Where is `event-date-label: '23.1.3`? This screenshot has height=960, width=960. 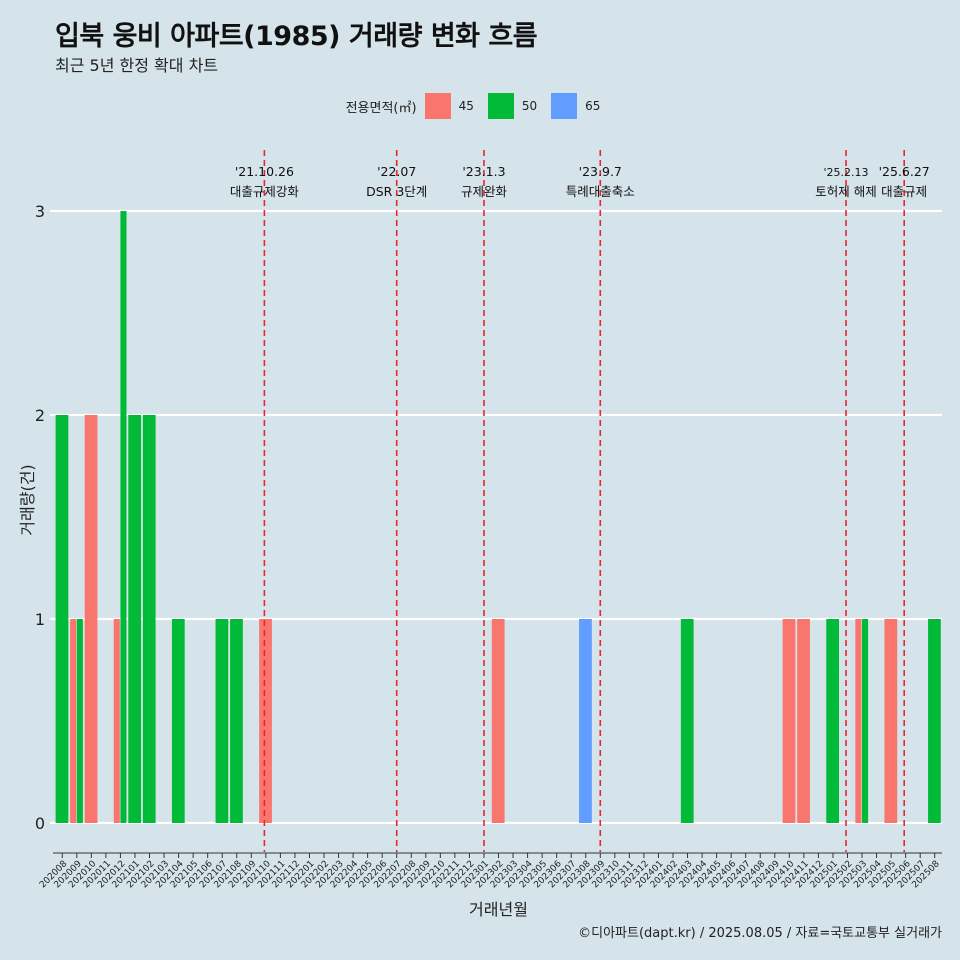
event-date-label: '23.1.3 is located at coordinates (483, 171).